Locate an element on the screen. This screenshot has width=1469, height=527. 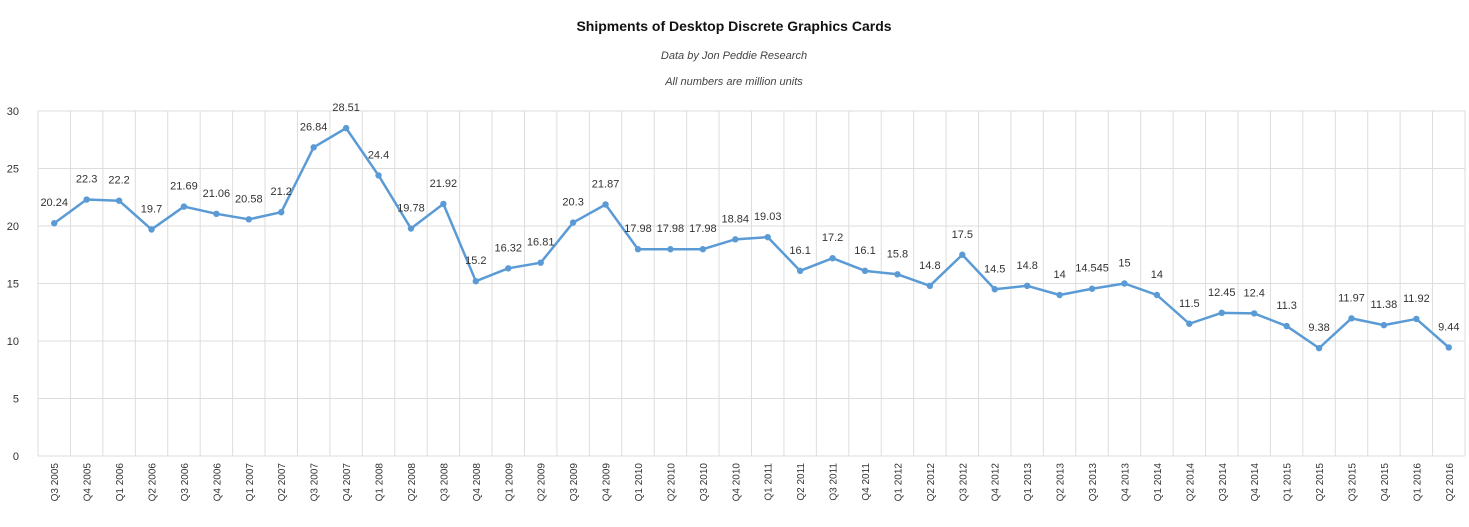
y-tick-label: 0 is located at coordinates (16, 457).